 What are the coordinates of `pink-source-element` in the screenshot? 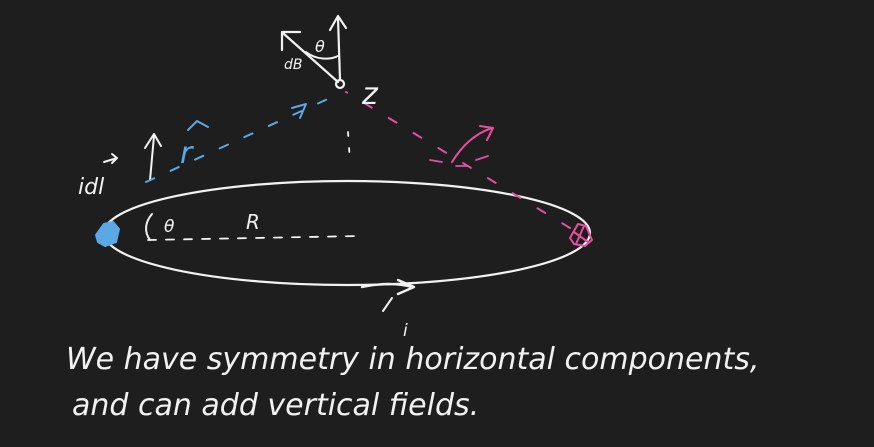 It's located at (581, 235).